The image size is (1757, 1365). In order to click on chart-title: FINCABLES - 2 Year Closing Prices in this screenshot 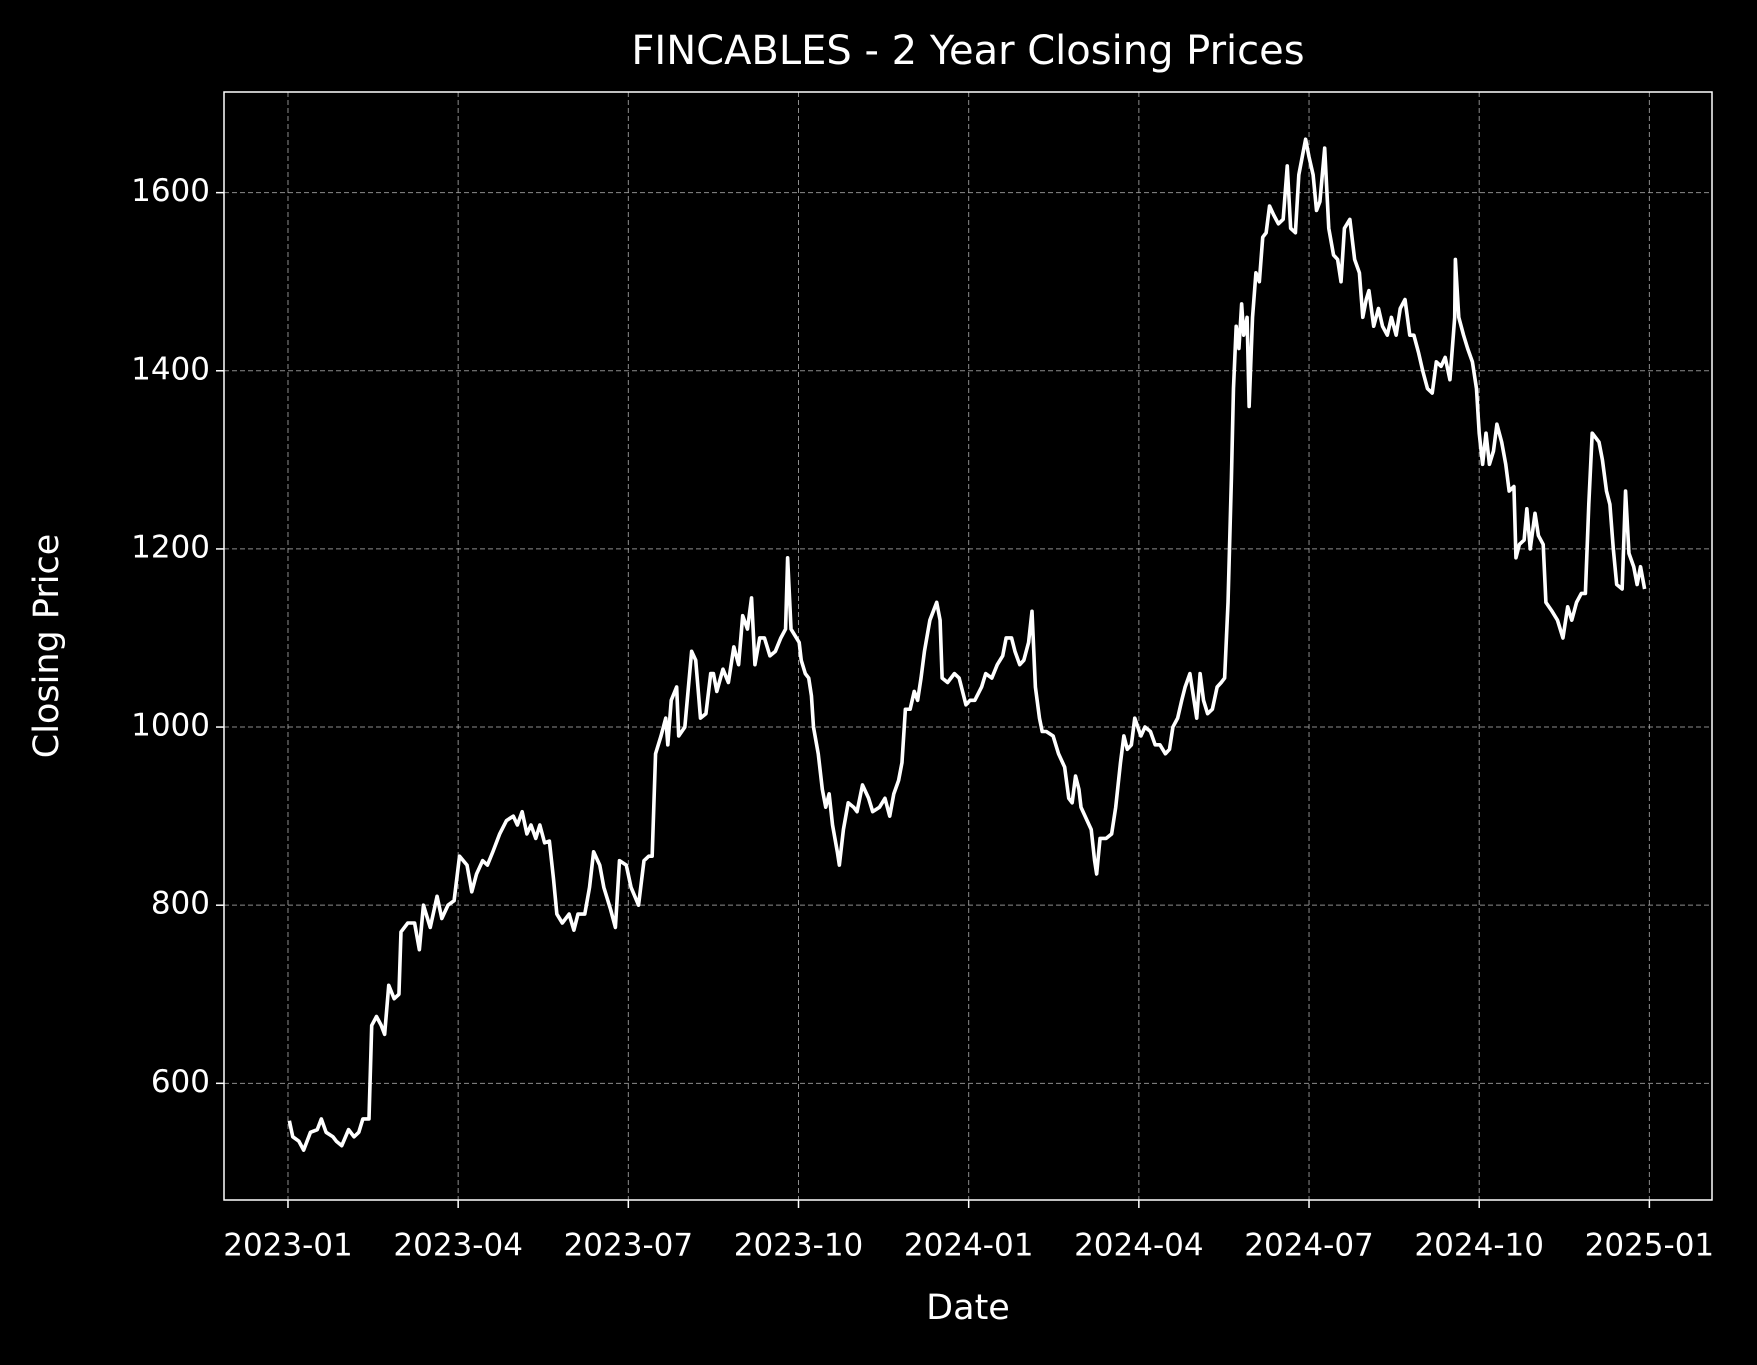, I will do `click(967, 51)`.